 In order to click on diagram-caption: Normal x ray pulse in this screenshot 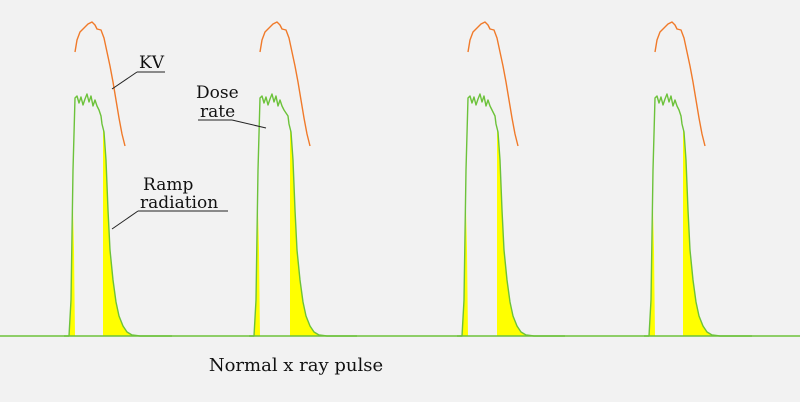, I will do `click(296, 365)`.